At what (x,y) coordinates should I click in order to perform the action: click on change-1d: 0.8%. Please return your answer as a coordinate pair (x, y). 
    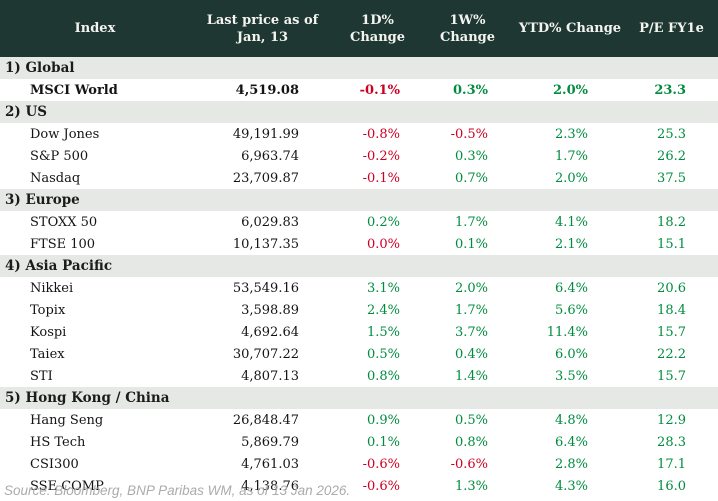
    Looking at the image, I should click on (383, 376).